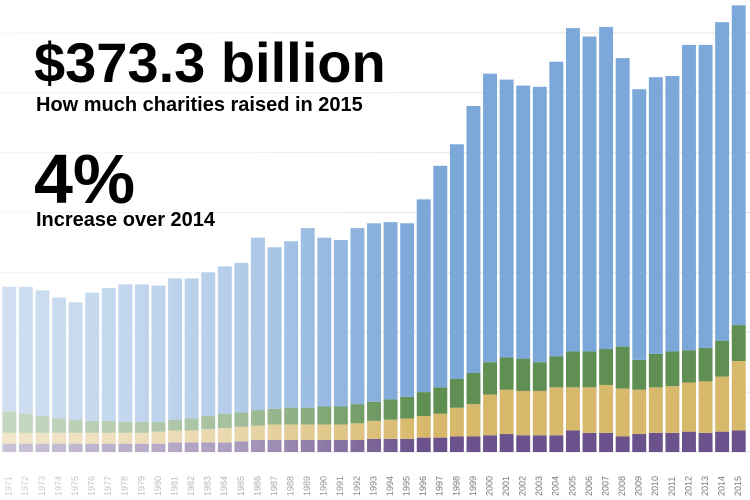  What do you see at coordinates (126, 220) in the screenshot?
I see `annotation: Increase over 2014` at bounding box center [126, 220].